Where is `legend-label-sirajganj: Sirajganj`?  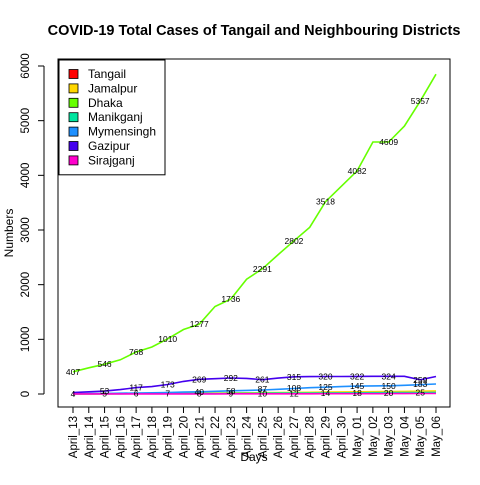
legend-label-sirajganj: Sirajganj is located at coordinates (111, 160).